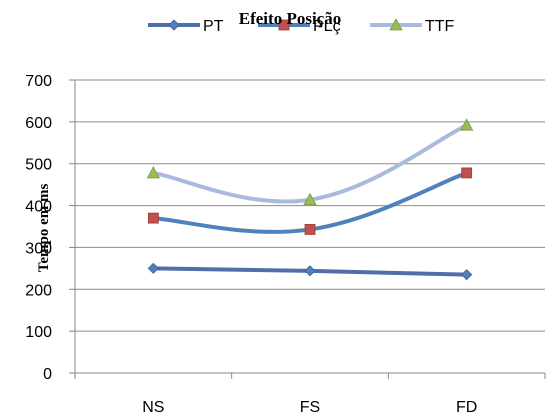 The image size is (556, 414). I want to click on y-tick-label: 500, so click(38, 165).